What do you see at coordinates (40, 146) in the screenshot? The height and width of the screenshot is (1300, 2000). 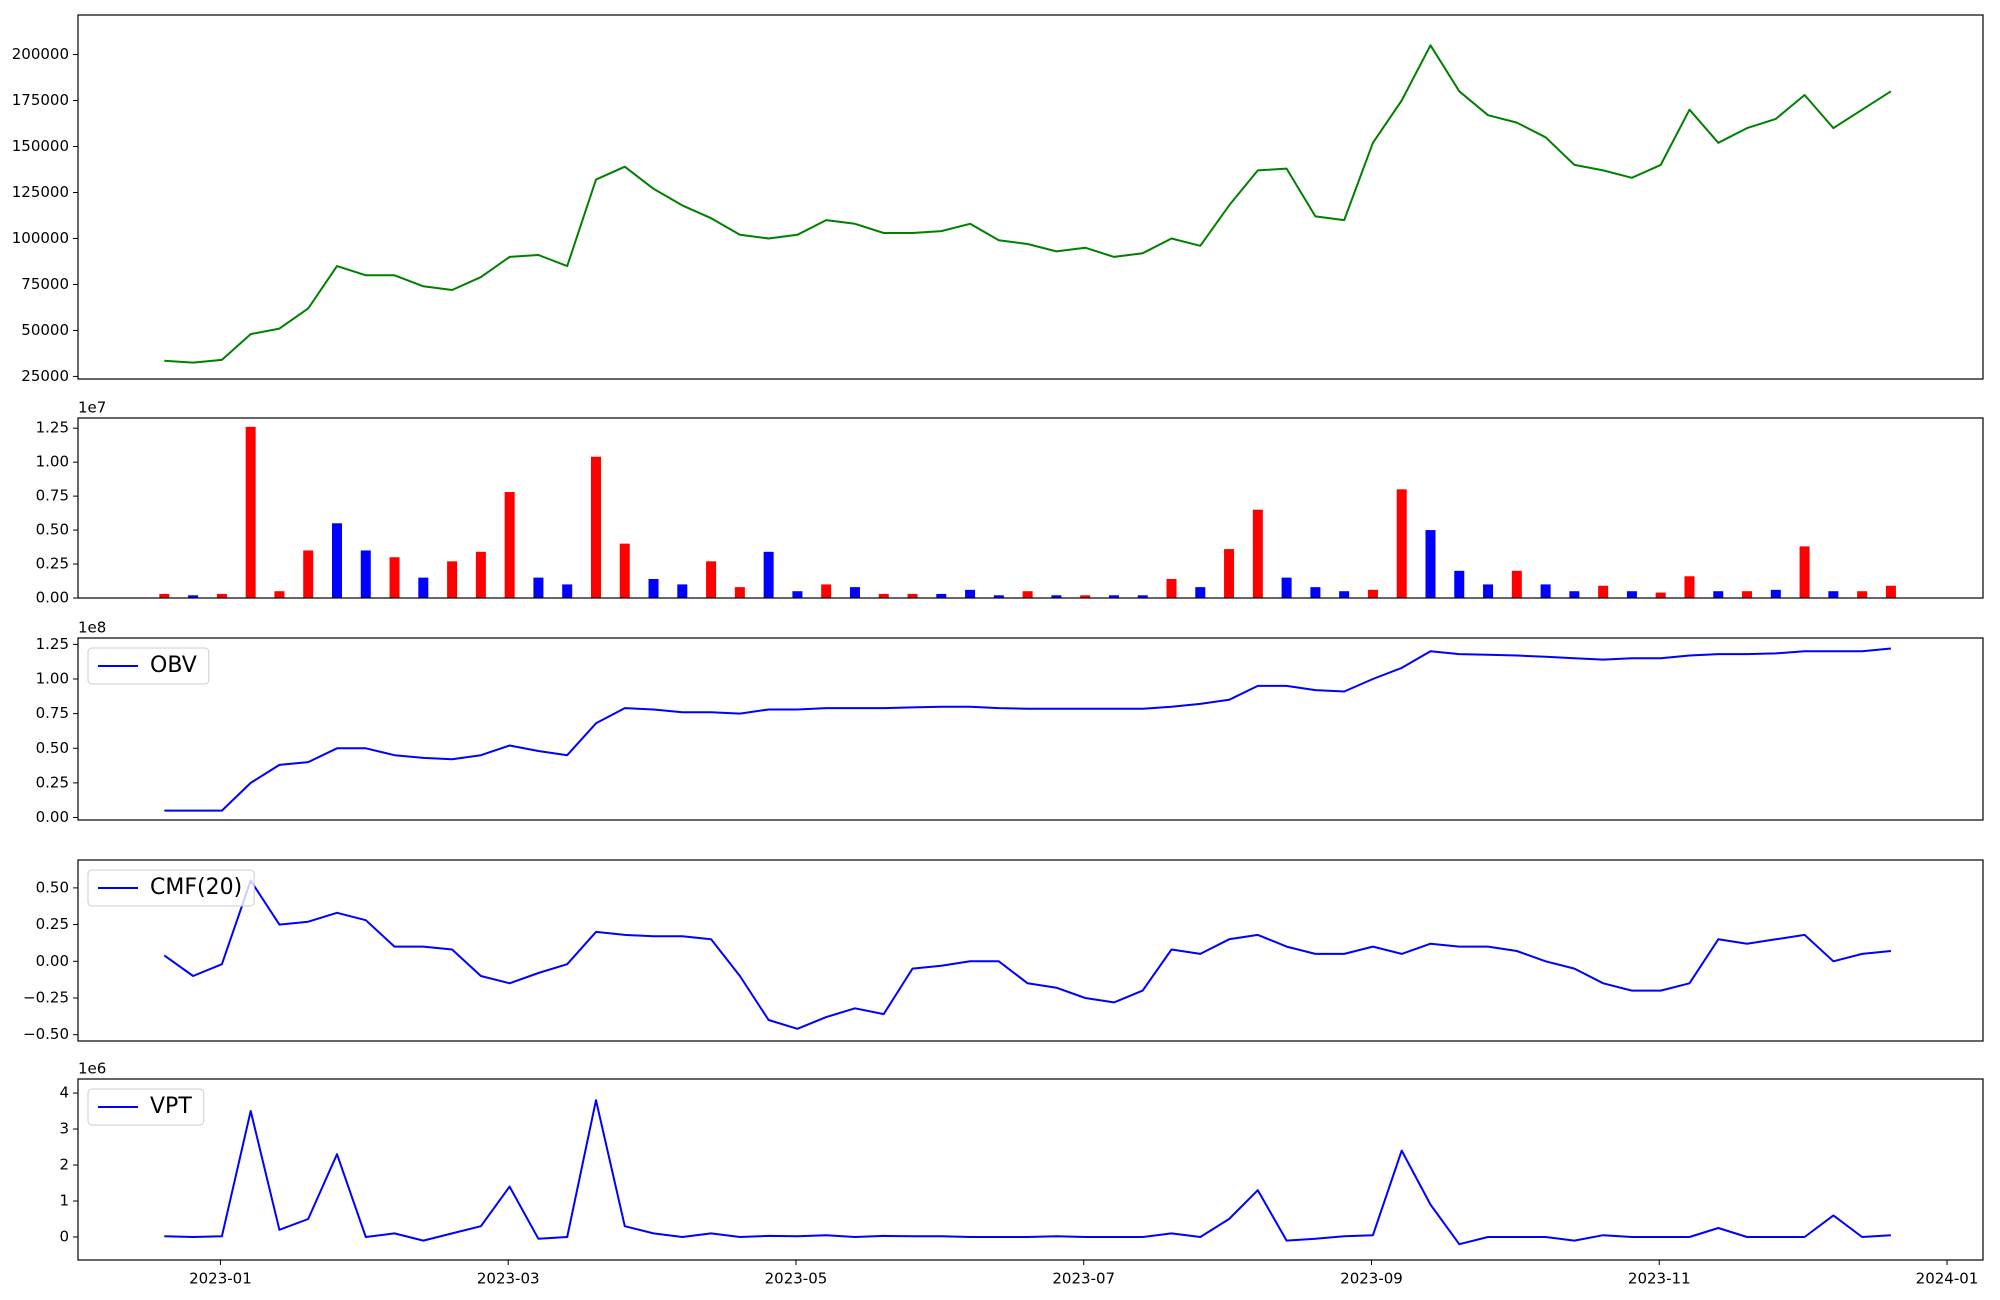 I see `y-tick-label: 150000` at bounding box center [40, 146].